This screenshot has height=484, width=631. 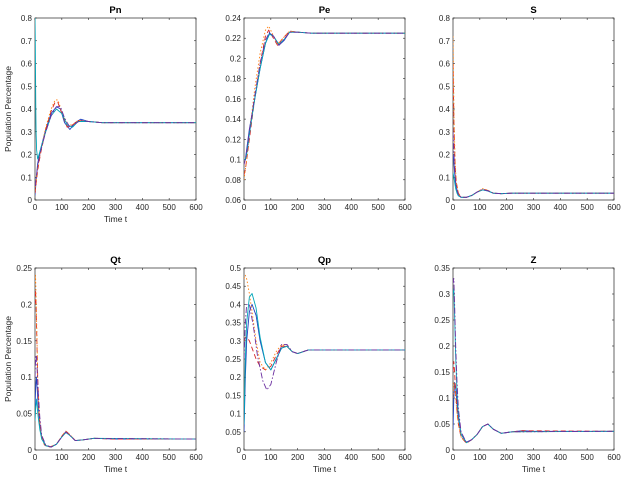 I want to click on chart-title: S, so click(x=533, y=10).